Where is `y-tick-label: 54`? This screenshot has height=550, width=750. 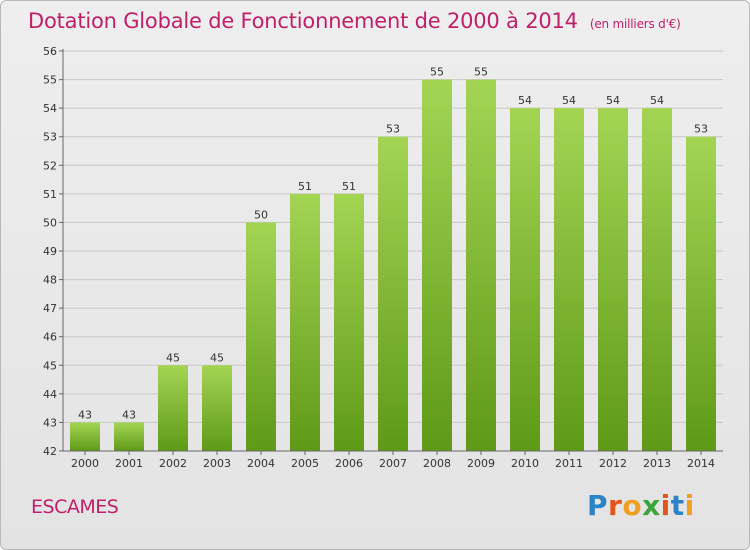 y-tick-label: 54 is located at coordinates (50, 108).